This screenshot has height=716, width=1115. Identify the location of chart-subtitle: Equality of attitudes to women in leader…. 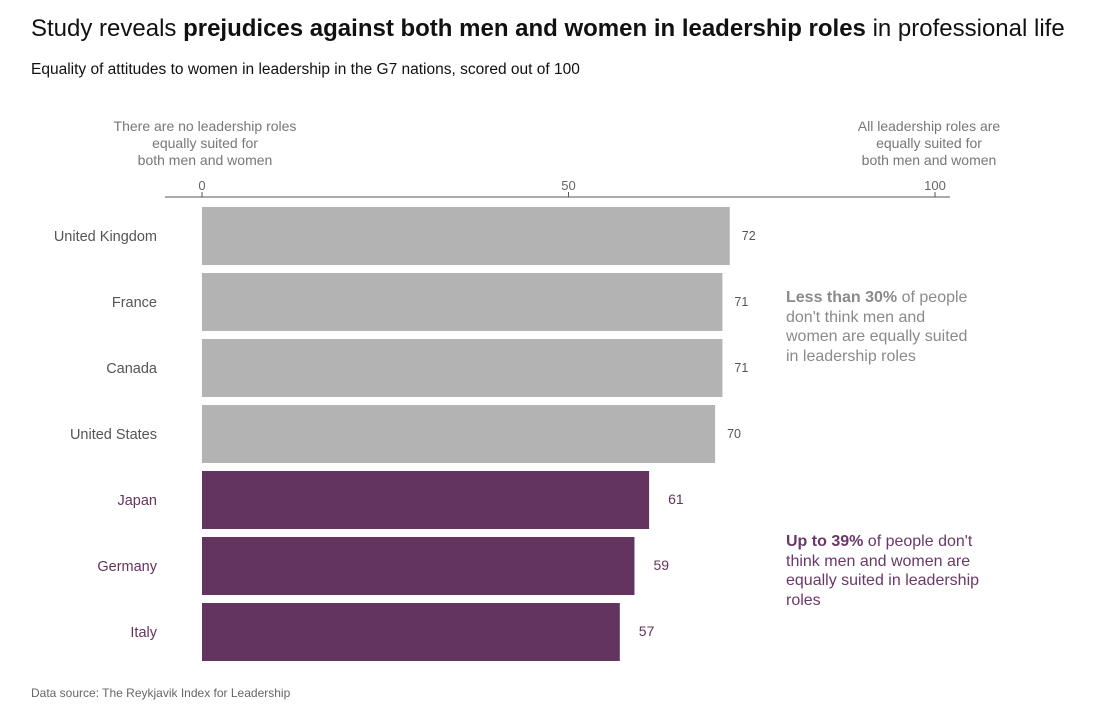
(305, 69).